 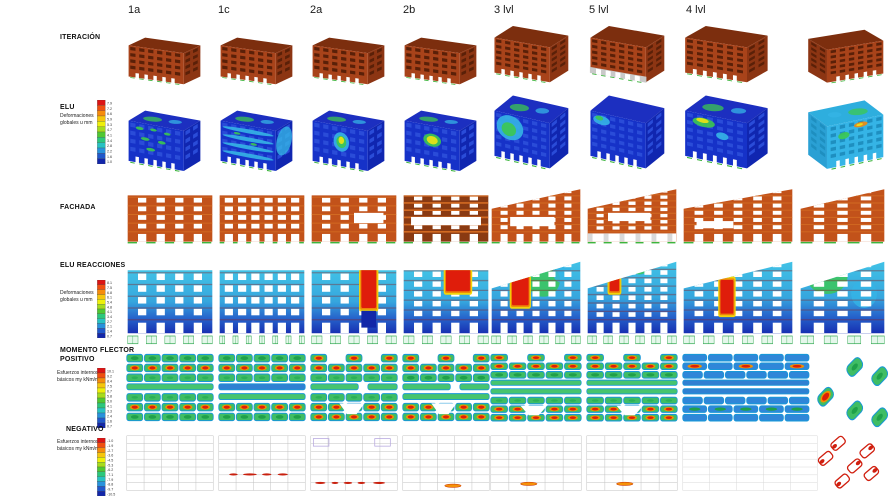 I want to click on row-label-positivo-1: MOMENTO FLECTOR, so click(x=97, y=350).